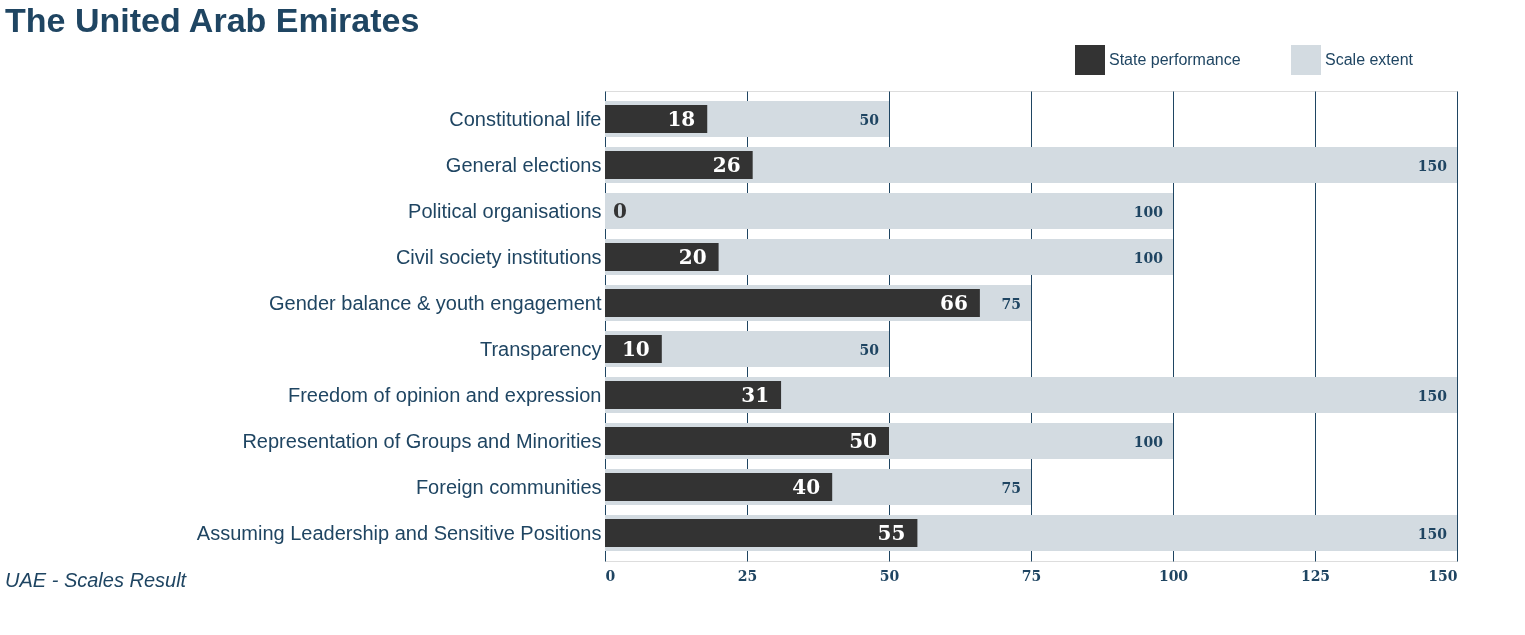 This screenshot has width=1525, height=635. What do you see at coordinates (692, 257) in the screenshot?
I see `data-label: 20` at bounding box center [692, 257].